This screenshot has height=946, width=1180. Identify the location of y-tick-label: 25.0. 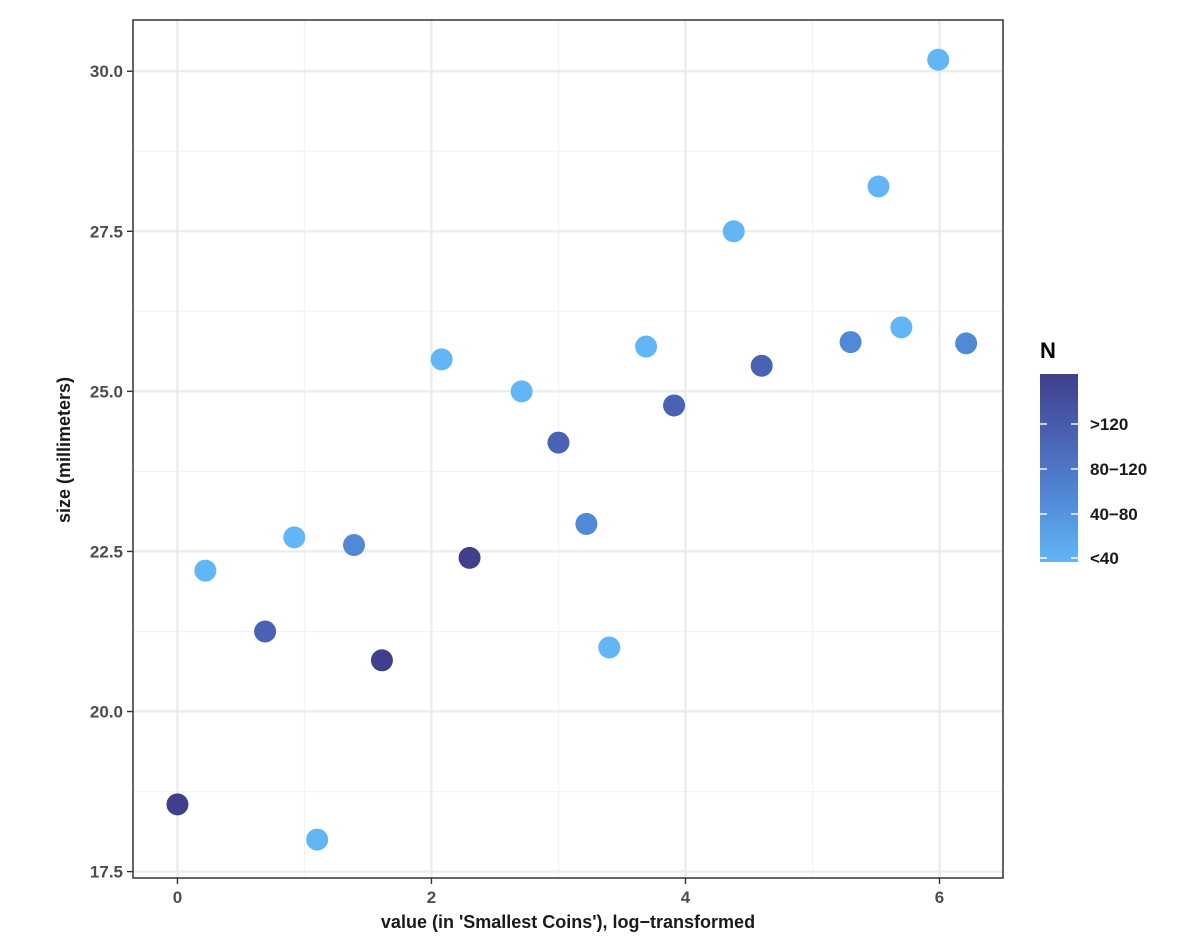
(106, 391).